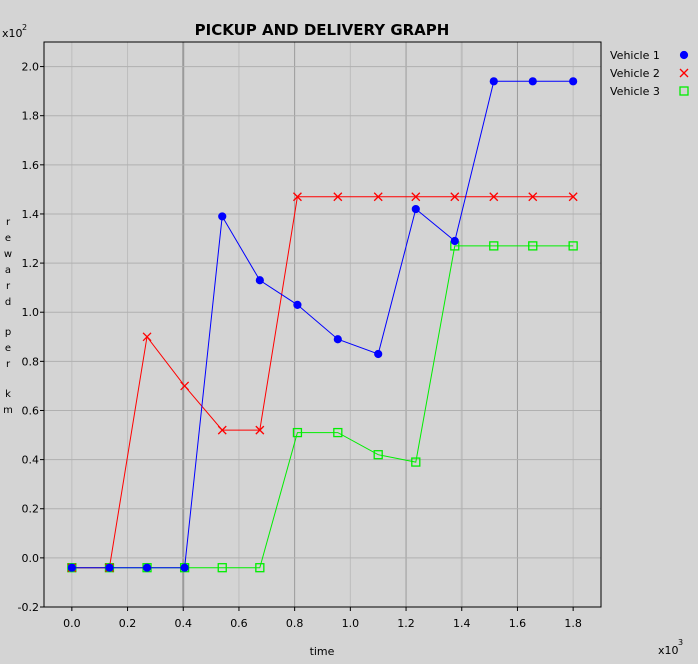 This screenshot has height=664, width=698. I want to click on y-tick-label: 0.8, so click(31, 361).